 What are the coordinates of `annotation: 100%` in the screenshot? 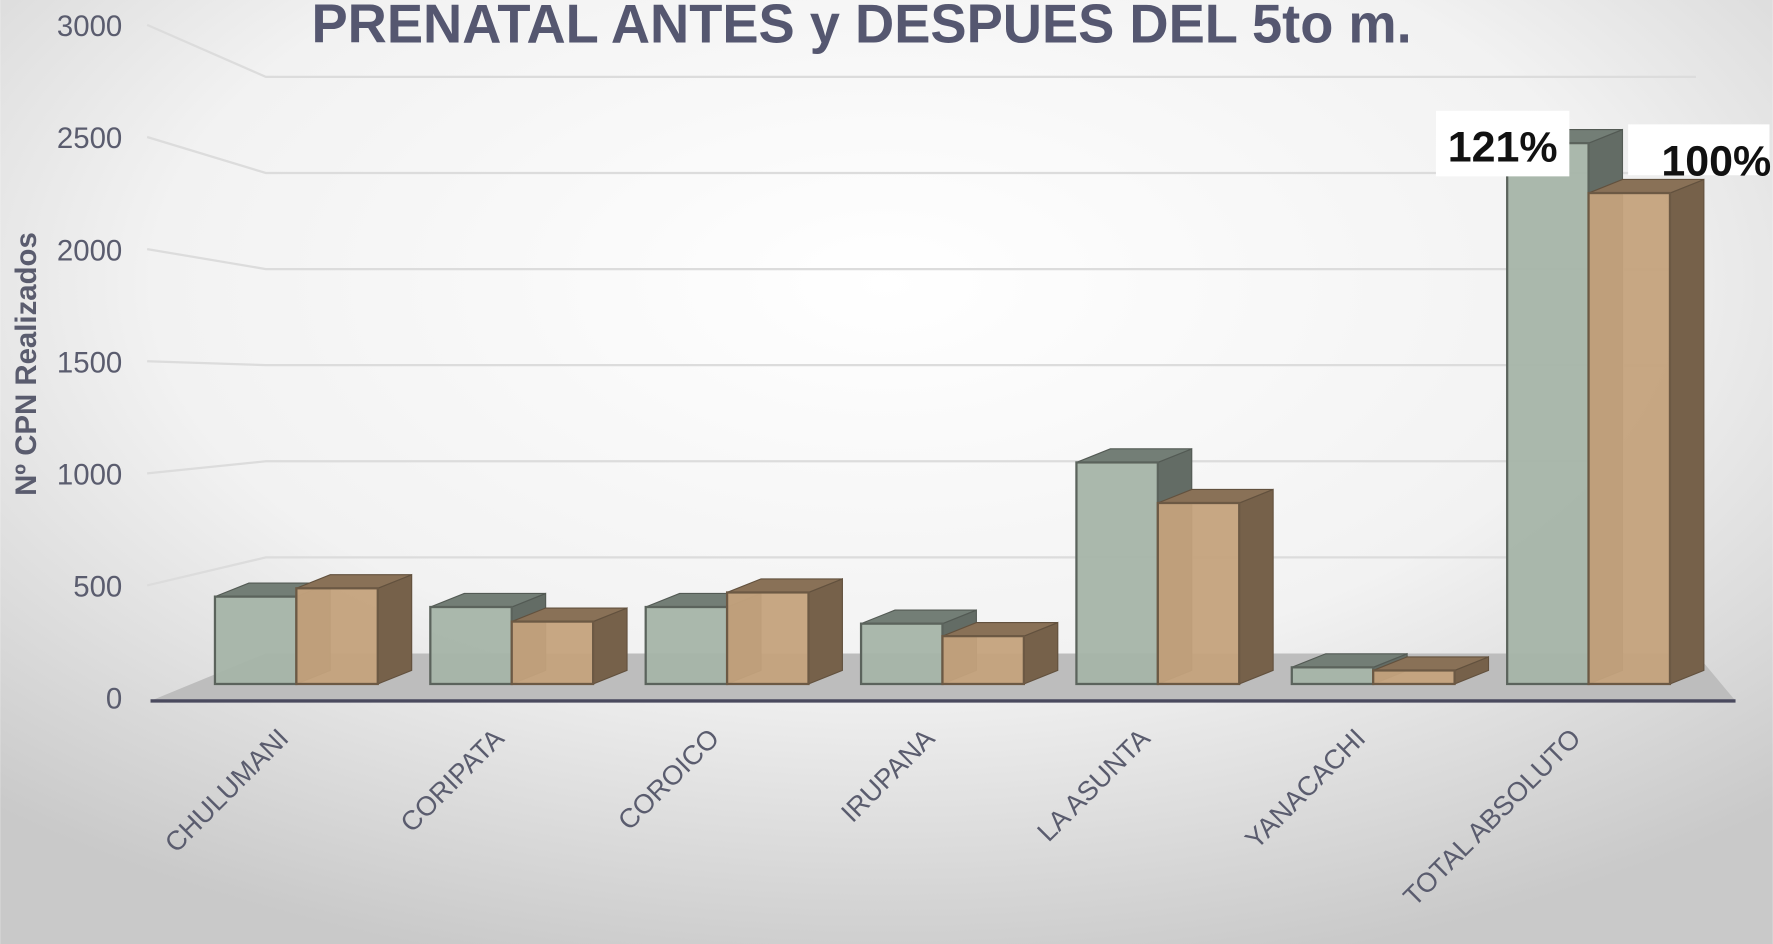 It's located at (1716, 161).